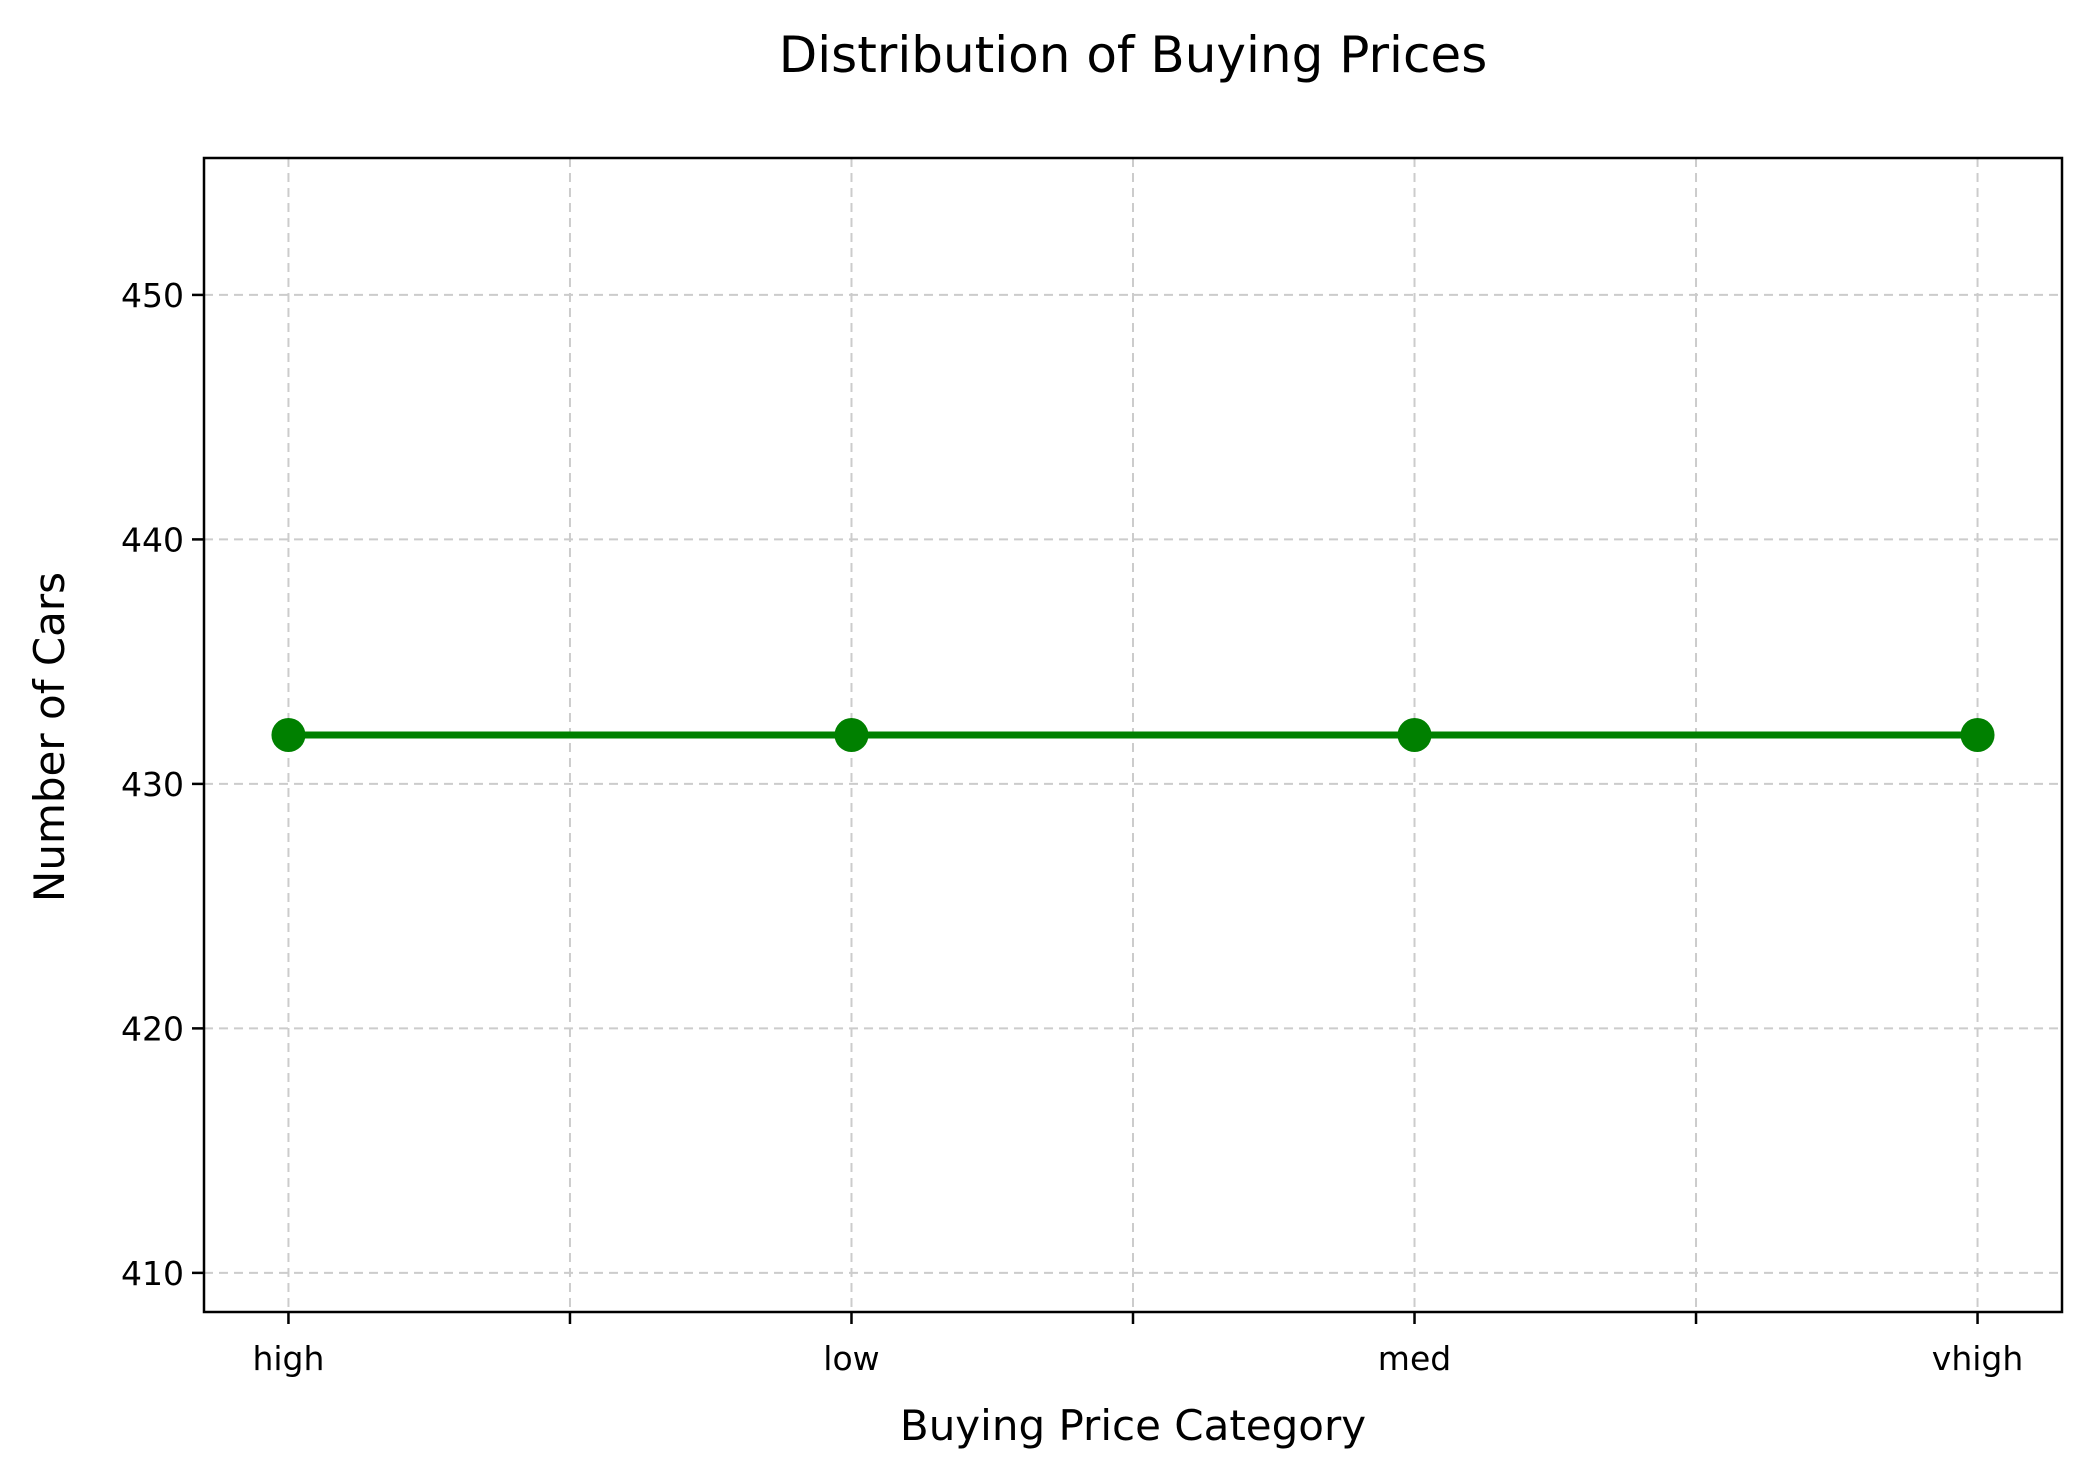 The height and width of the screenshot is (1477, 2093). I want to click on y-tick-label: 410, so click(152, 1273).